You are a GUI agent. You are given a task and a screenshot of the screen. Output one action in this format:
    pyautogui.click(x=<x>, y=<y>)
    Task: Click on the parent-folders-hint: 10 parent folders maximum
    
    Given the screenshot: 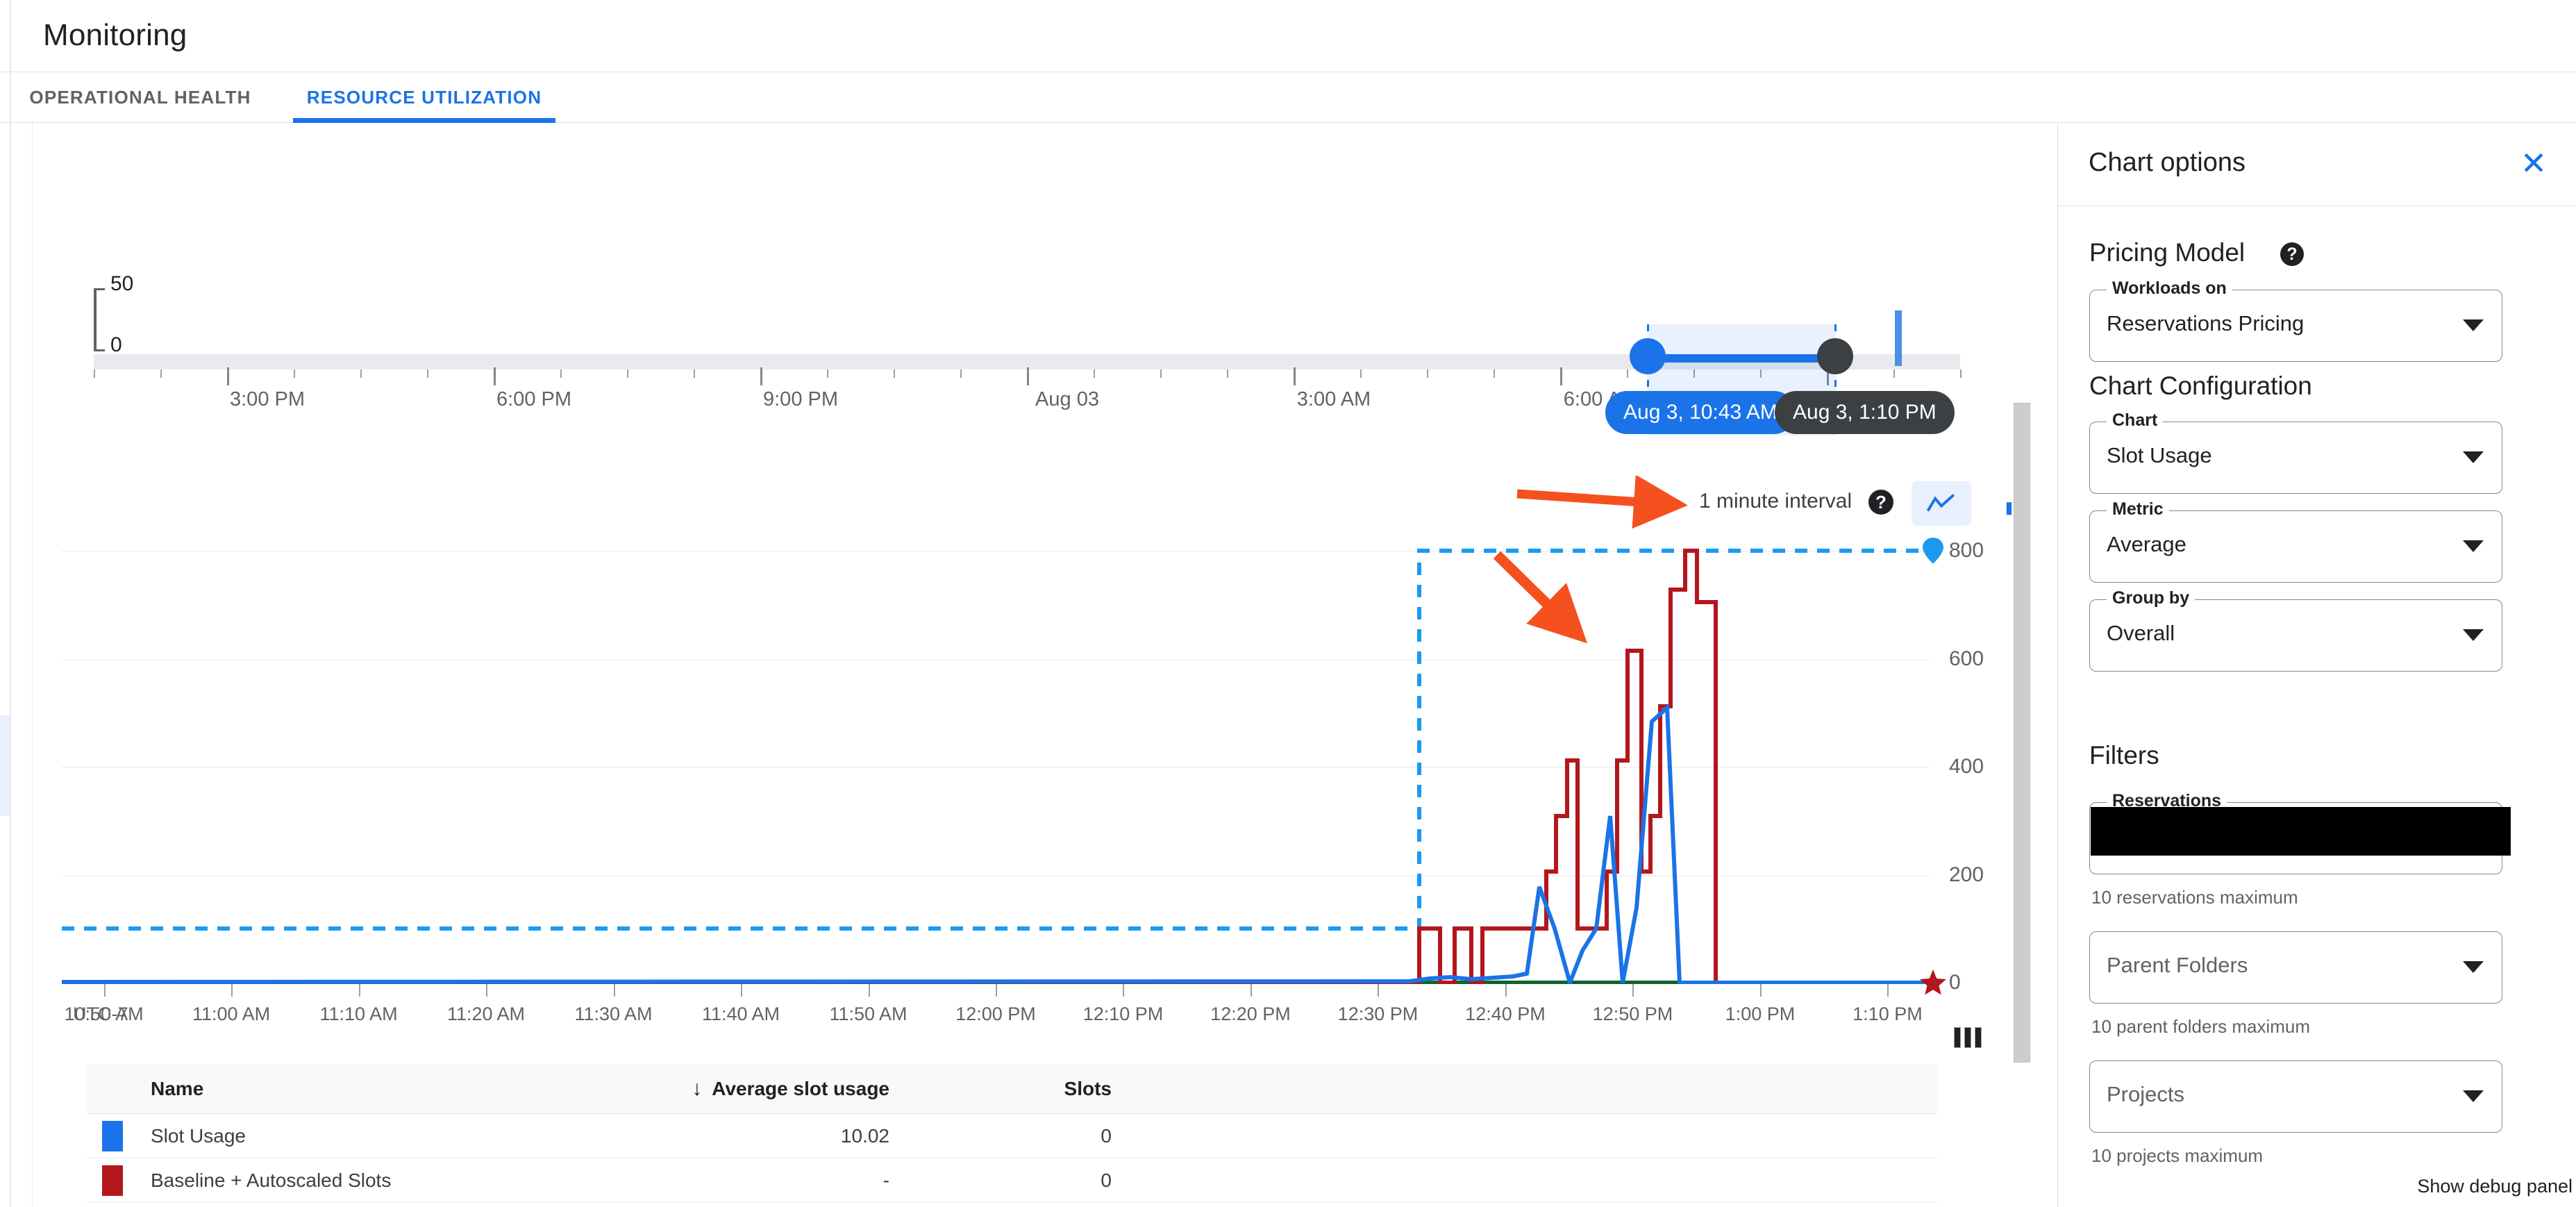 What is the action you would take?
    pyautogui.click(x=2201, y=1026)
    